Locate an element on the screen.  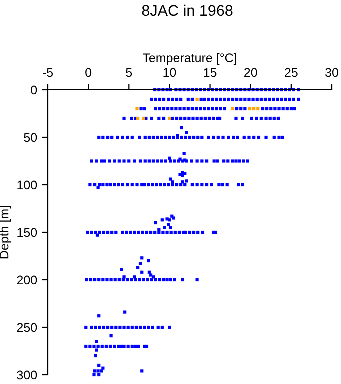
y-tick-label: 150 is located at coordinates (28, 233).